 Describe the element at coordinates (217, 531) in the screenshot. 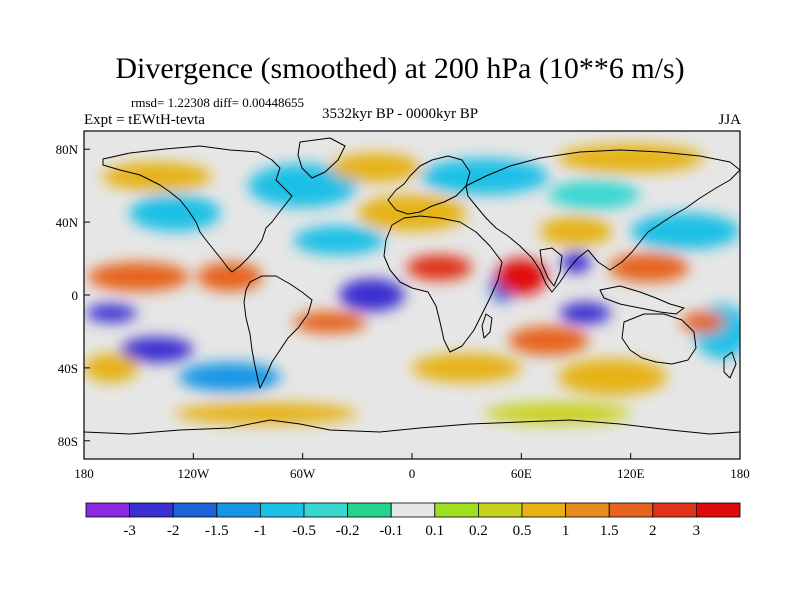

I see `colorbar-label-2: -1.5` at that location.